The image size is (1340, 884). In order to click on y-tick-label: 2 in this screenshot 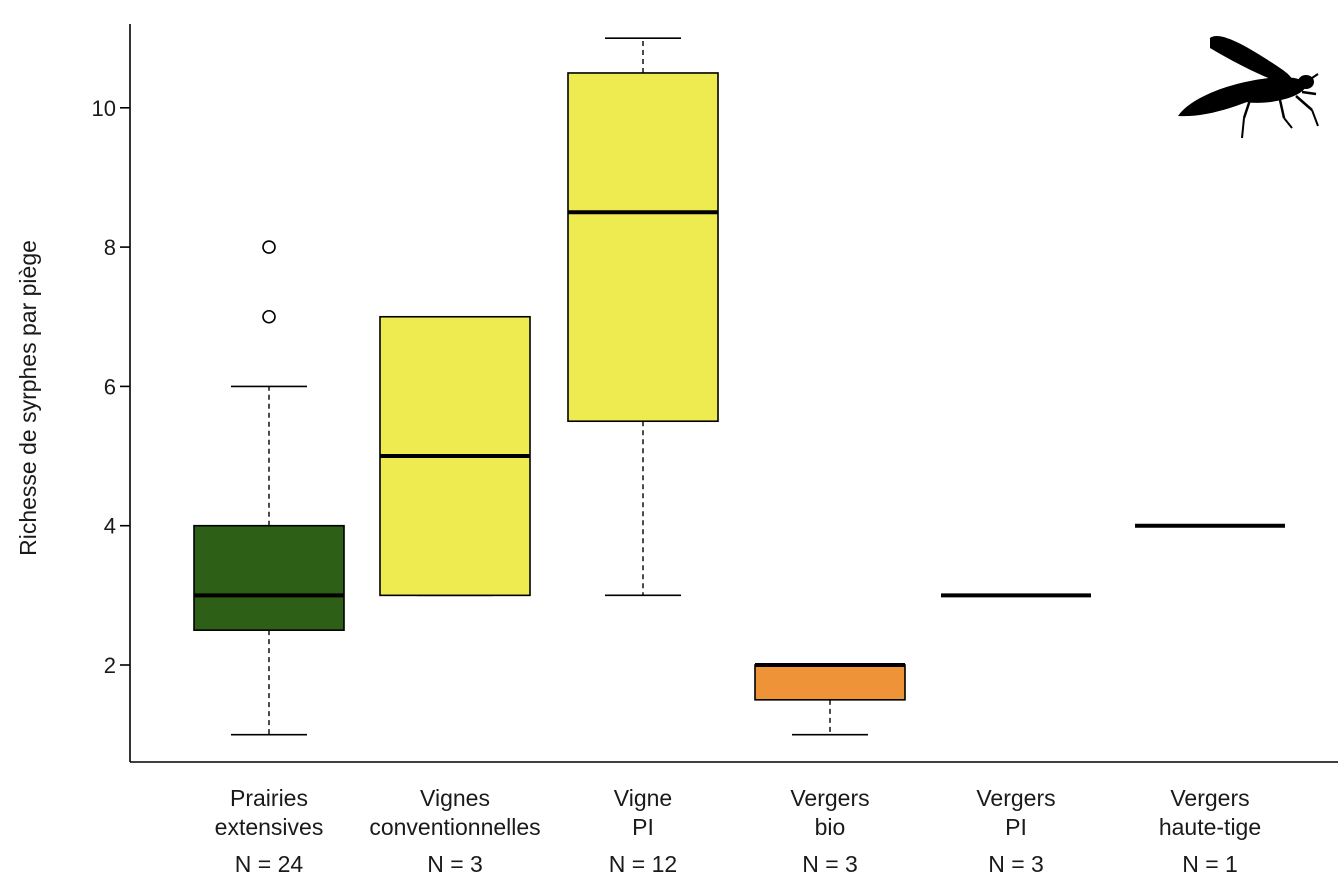, I will do `click(110, 665)`.